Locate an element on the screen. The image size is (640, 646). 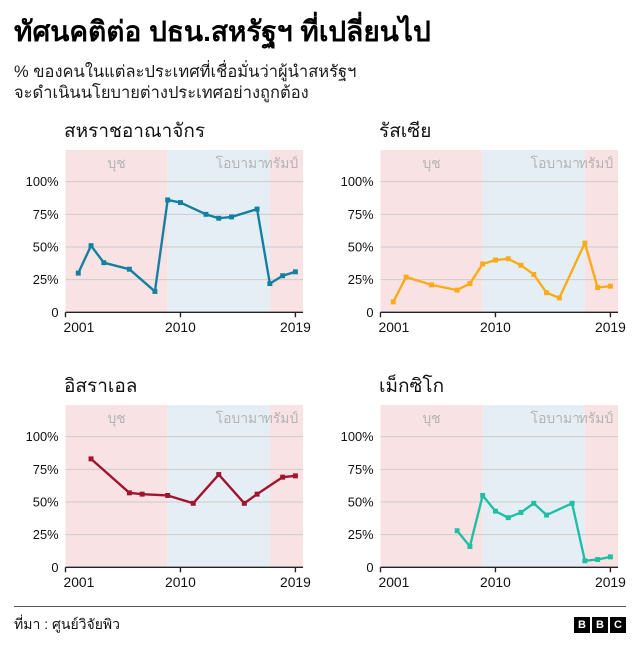
source-note: ที่มา : ศูนย์วิจัยพิว is located at coordinates (67, 624).